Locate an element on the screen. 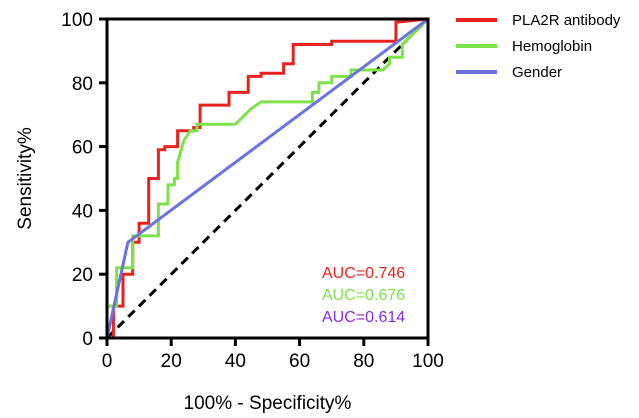 The height and width of the screenshot is (418, 639). x-tick-label: 100 is located at coordinates (428, 361).